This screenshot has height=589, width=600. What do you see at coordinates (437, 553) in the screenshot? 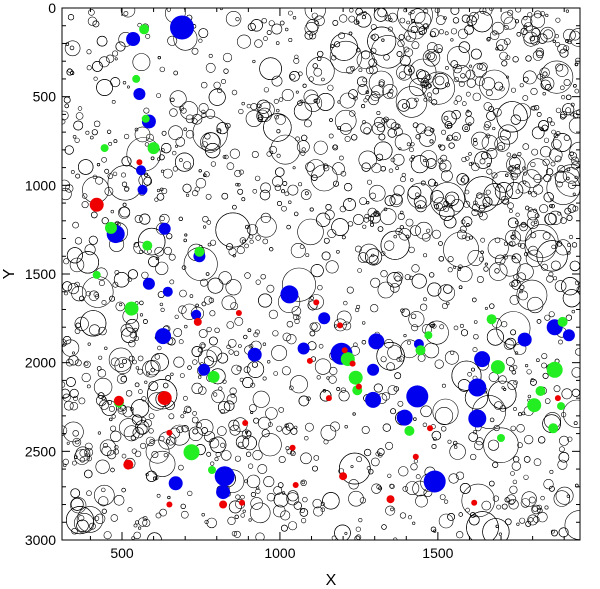
I see `x-tick-label: 1500` at bounding box center [437, 553].